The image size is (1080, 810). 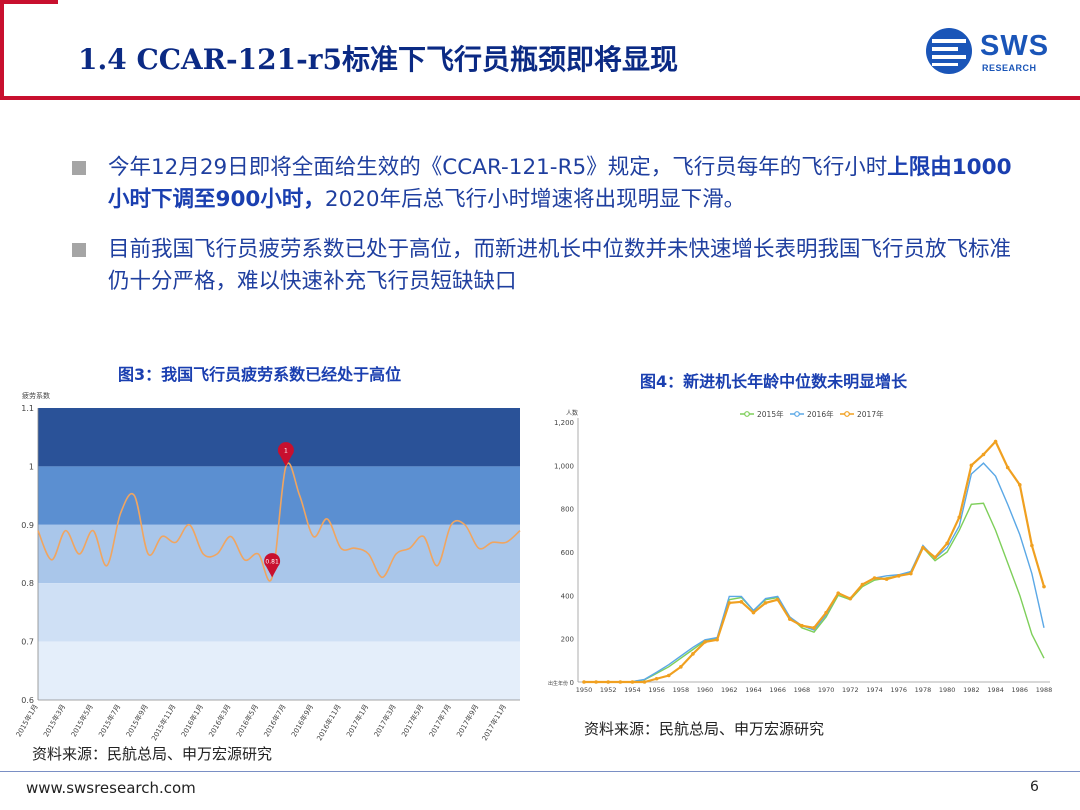 What do you see at coordinates (31, 466) in the screenshot?
I see `y-tick-label: 1` at bounding box center [31, 466].